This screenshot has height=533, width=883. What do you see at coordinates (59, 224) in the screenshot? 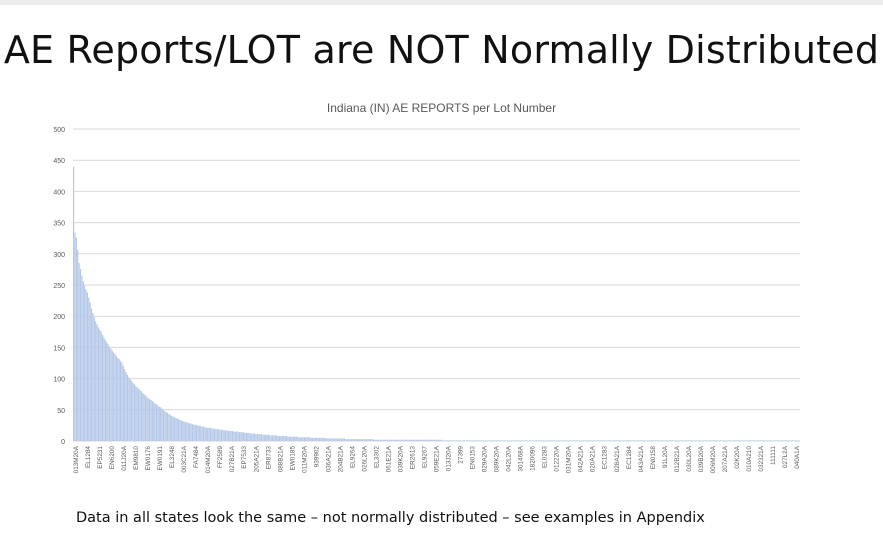
I see `y-tick-label: 350` at bounding box center [59, 224].